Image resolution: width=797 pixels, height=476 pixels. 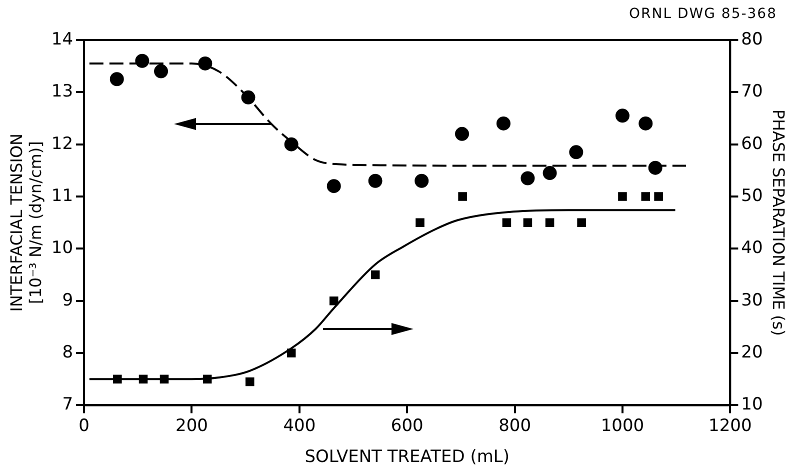 What do you see at coordinates (62, 248) in the screenshot?
I see `y-tick-label: 10` at bounding box center [62, 248].